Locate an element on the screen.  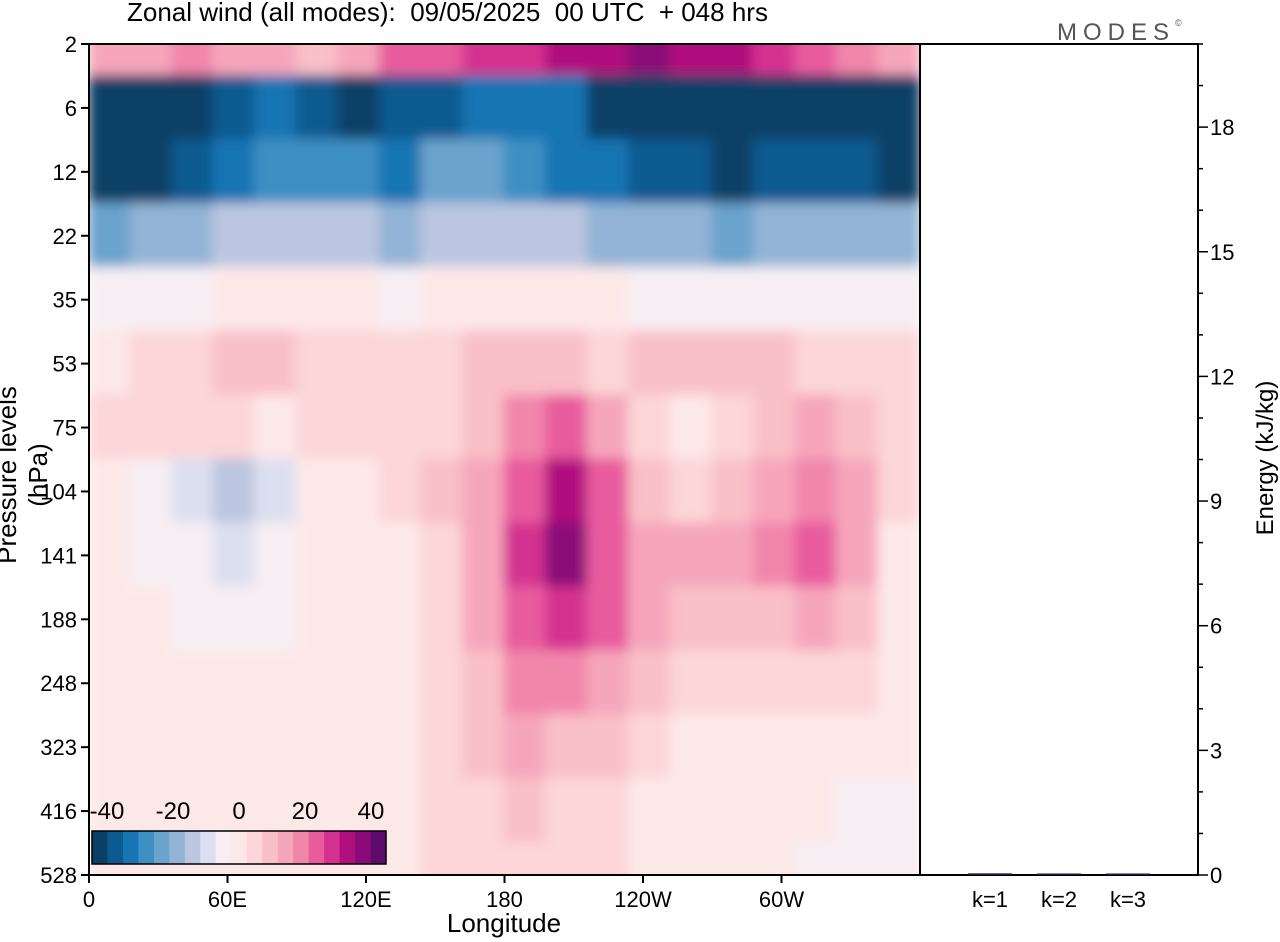
energy-category-label: k=1 is located at coordinates (990, 899).